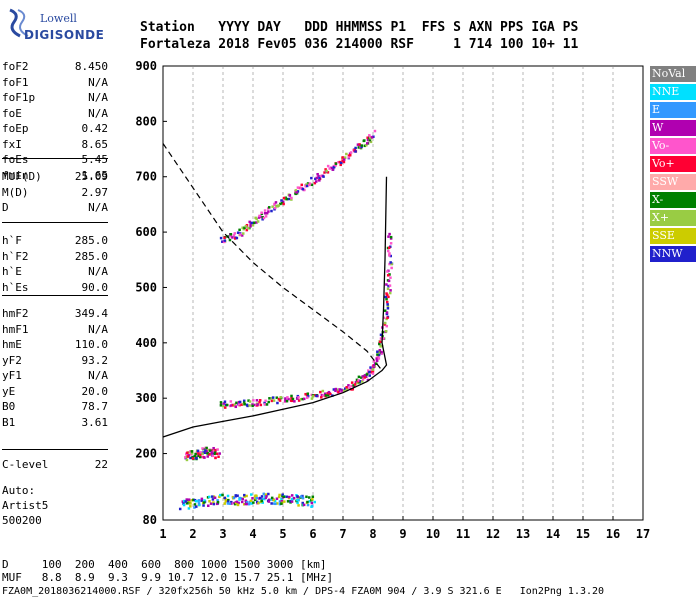 The height and width of the screenshot is (600, 700). I want to click on param-value: 5.45, so click(95, 159).